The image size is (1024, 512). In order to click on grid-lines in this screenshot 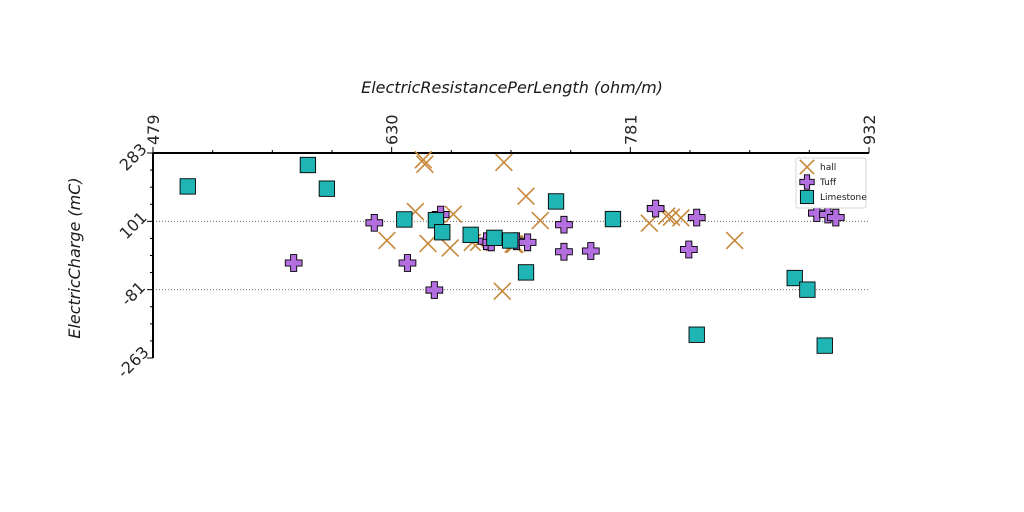, I will do `click(511, 255)`.